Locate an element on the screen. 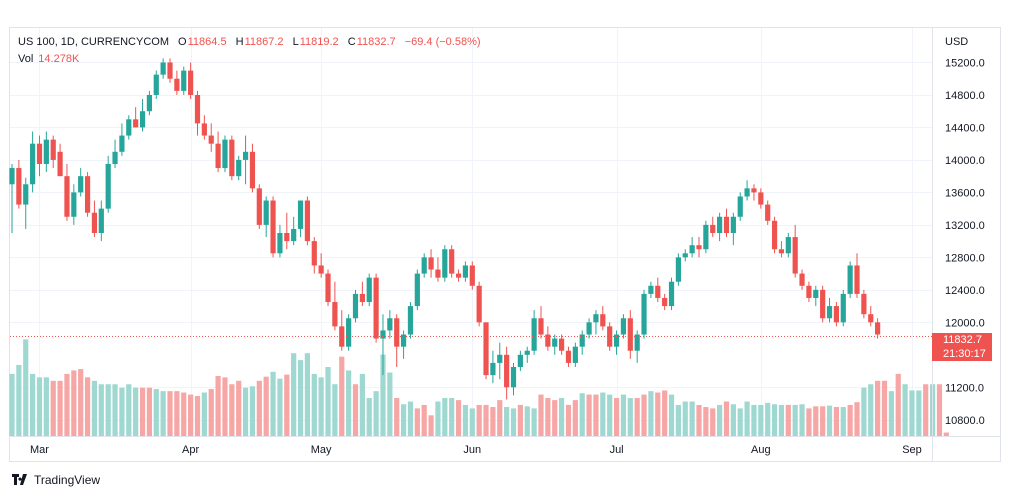  tradingview-logo: TradingView is located at coordinates (56, 480).